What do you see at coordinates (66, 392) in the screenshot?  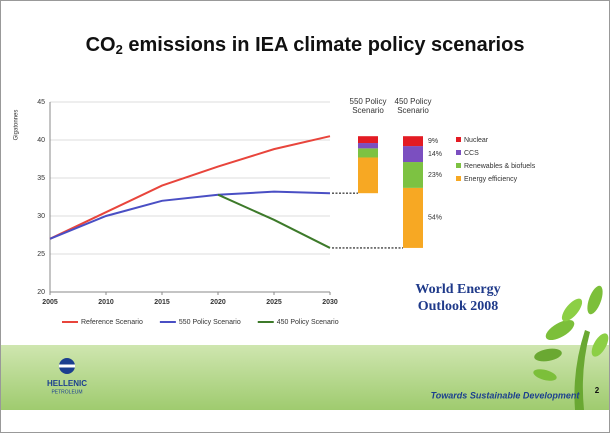 I see `logo-text: PETROLEUM` at bounding box center [66, 392].